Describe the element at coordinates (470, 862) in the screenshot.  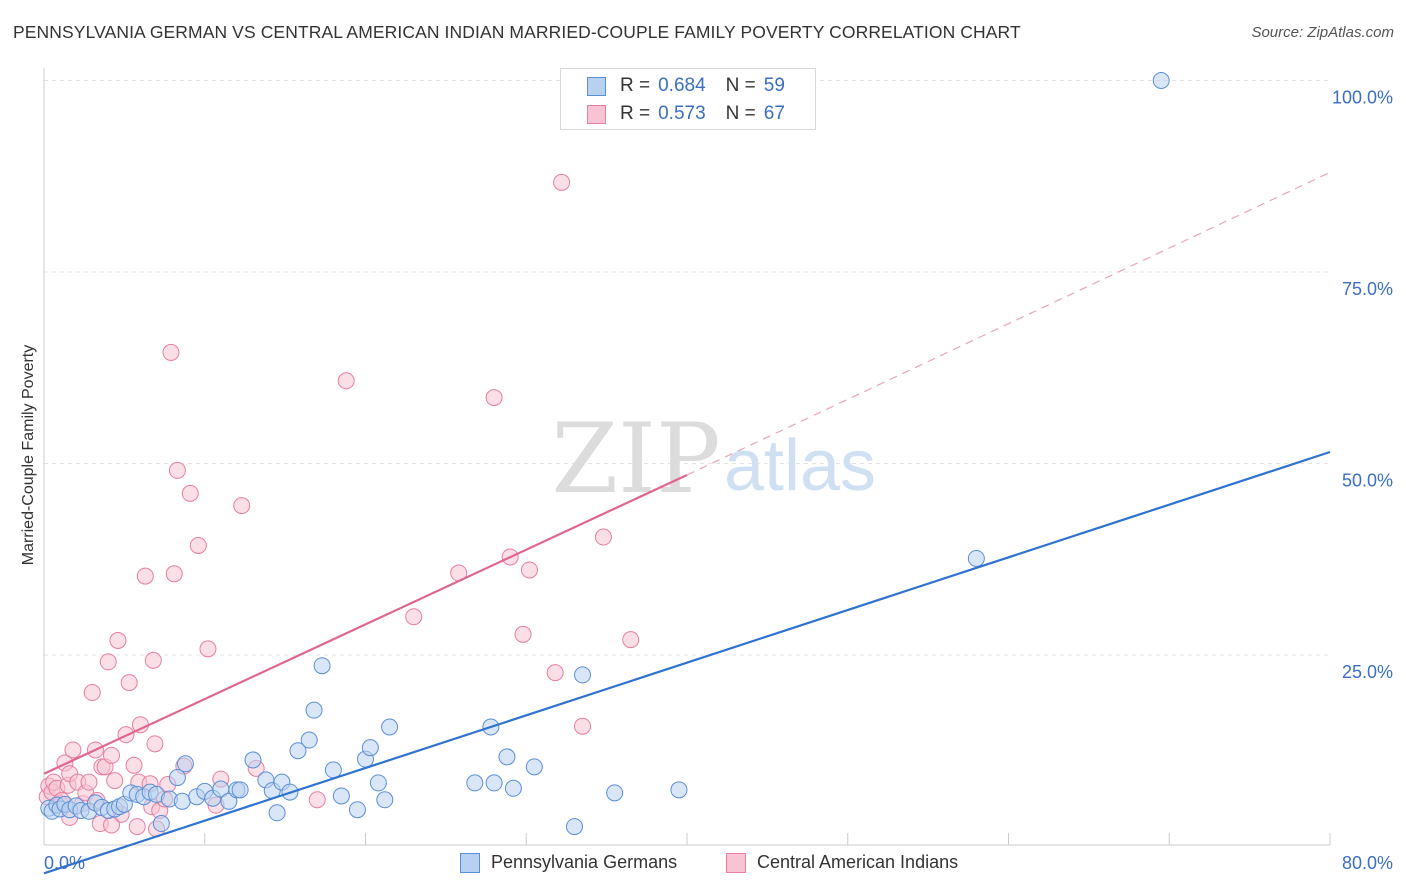
I see `bottom-legend-swatch-blue` at that location.